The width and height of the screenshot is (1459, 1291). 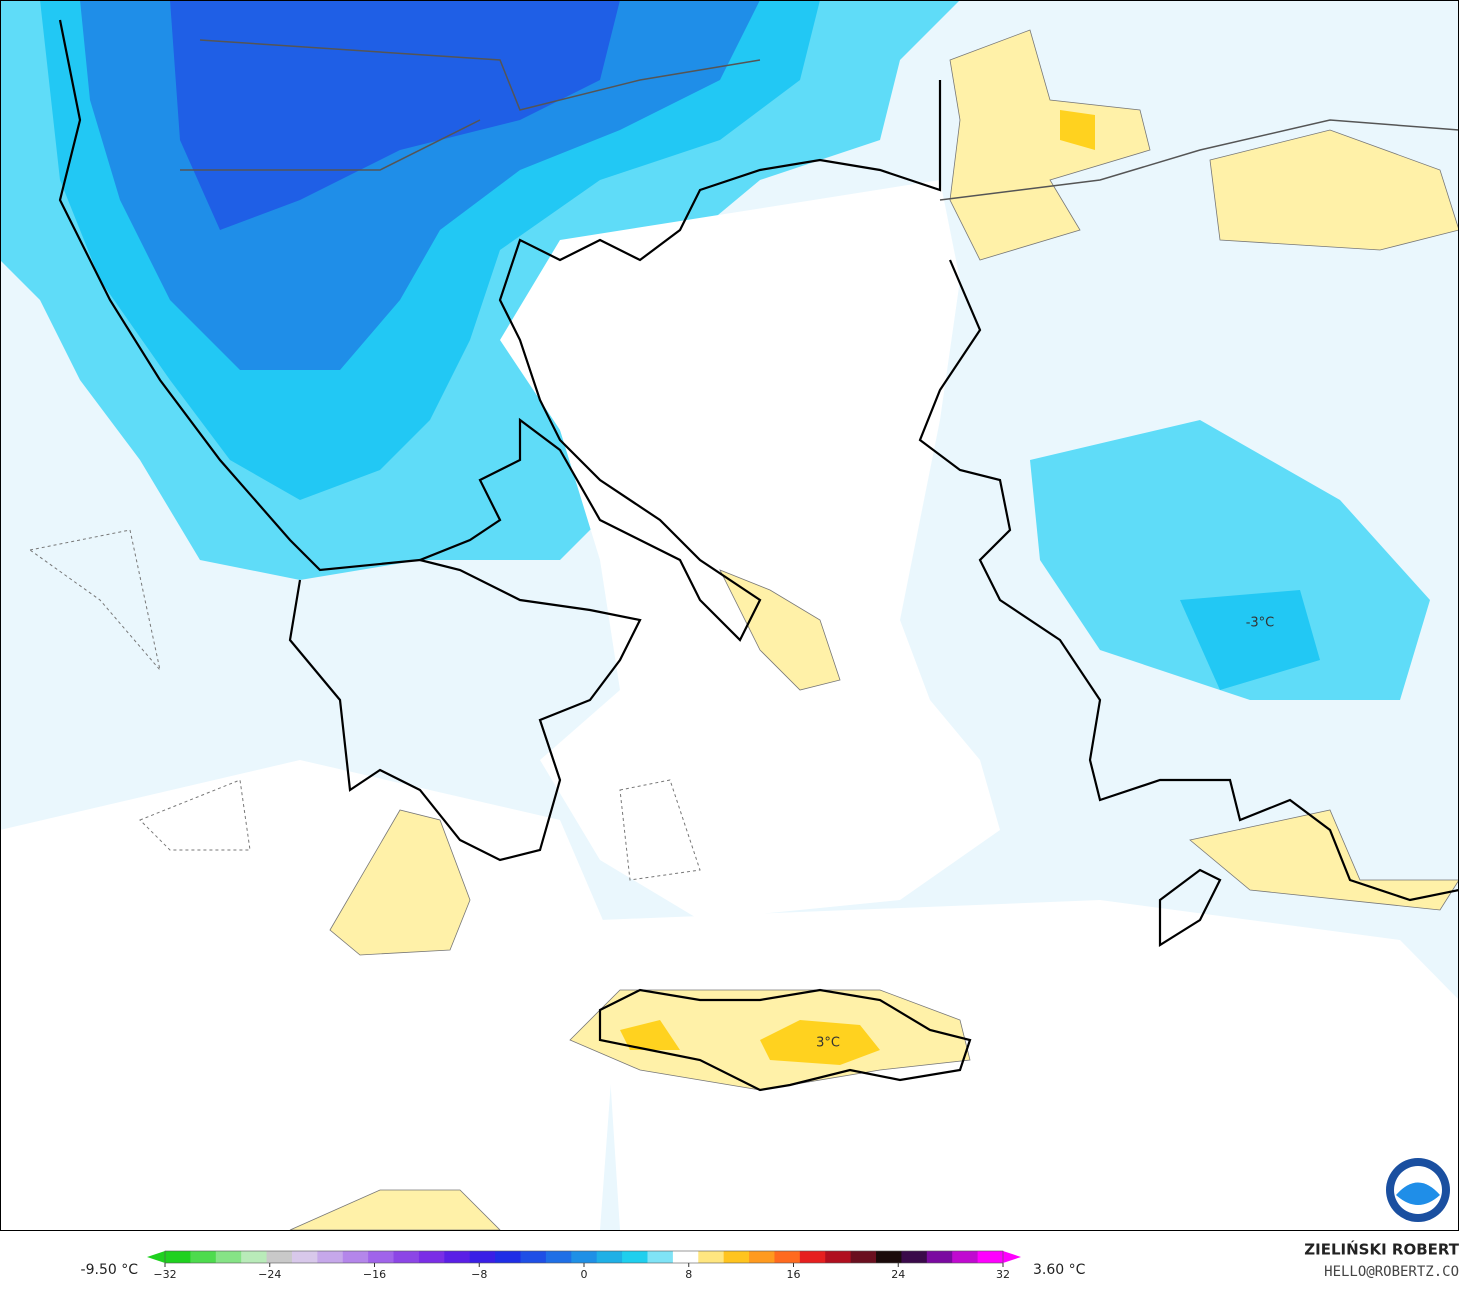 What do you see at coordinates (1250, 640) in the screenshot?
I see `anatolia-colder` at bounding box center [1250, 640].